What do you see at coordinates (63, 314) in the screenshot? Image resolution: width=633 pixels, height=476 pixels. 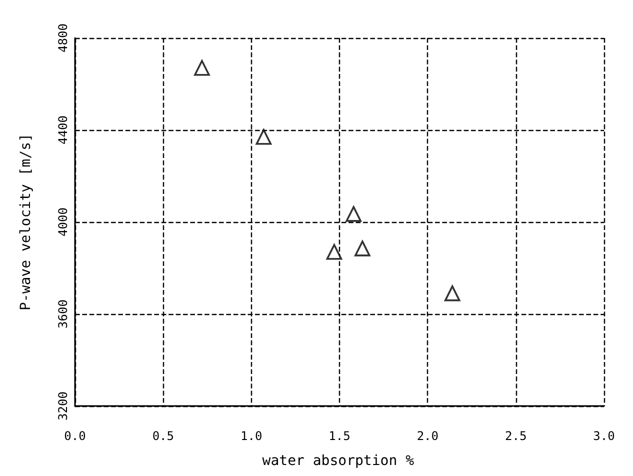 I see `y-tick-label: 3600` at bounding box center [63, 314].